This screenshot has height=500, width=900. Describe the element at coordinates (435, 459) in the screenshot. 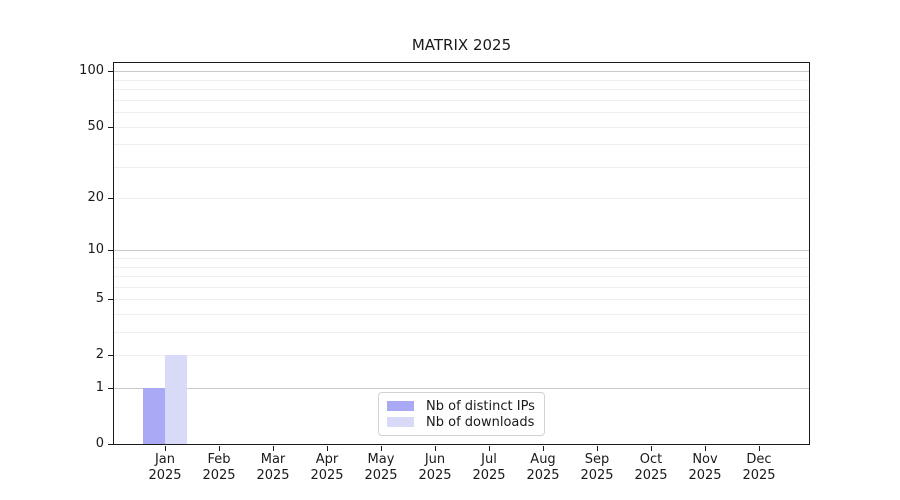

I see `month-label: Jun` at that location.